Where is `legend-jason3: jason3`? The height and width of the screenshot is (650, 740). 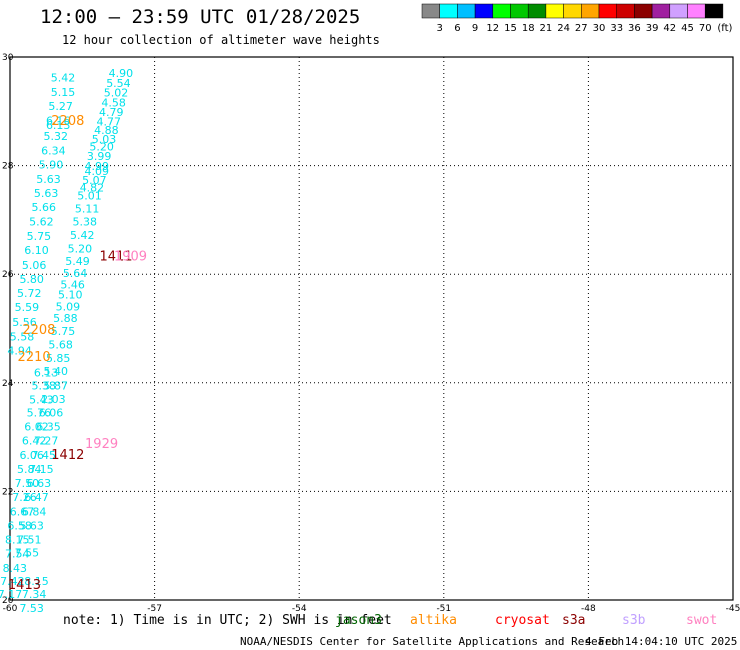
legend-jason3: jason3 is located at coordinates (358, 620).